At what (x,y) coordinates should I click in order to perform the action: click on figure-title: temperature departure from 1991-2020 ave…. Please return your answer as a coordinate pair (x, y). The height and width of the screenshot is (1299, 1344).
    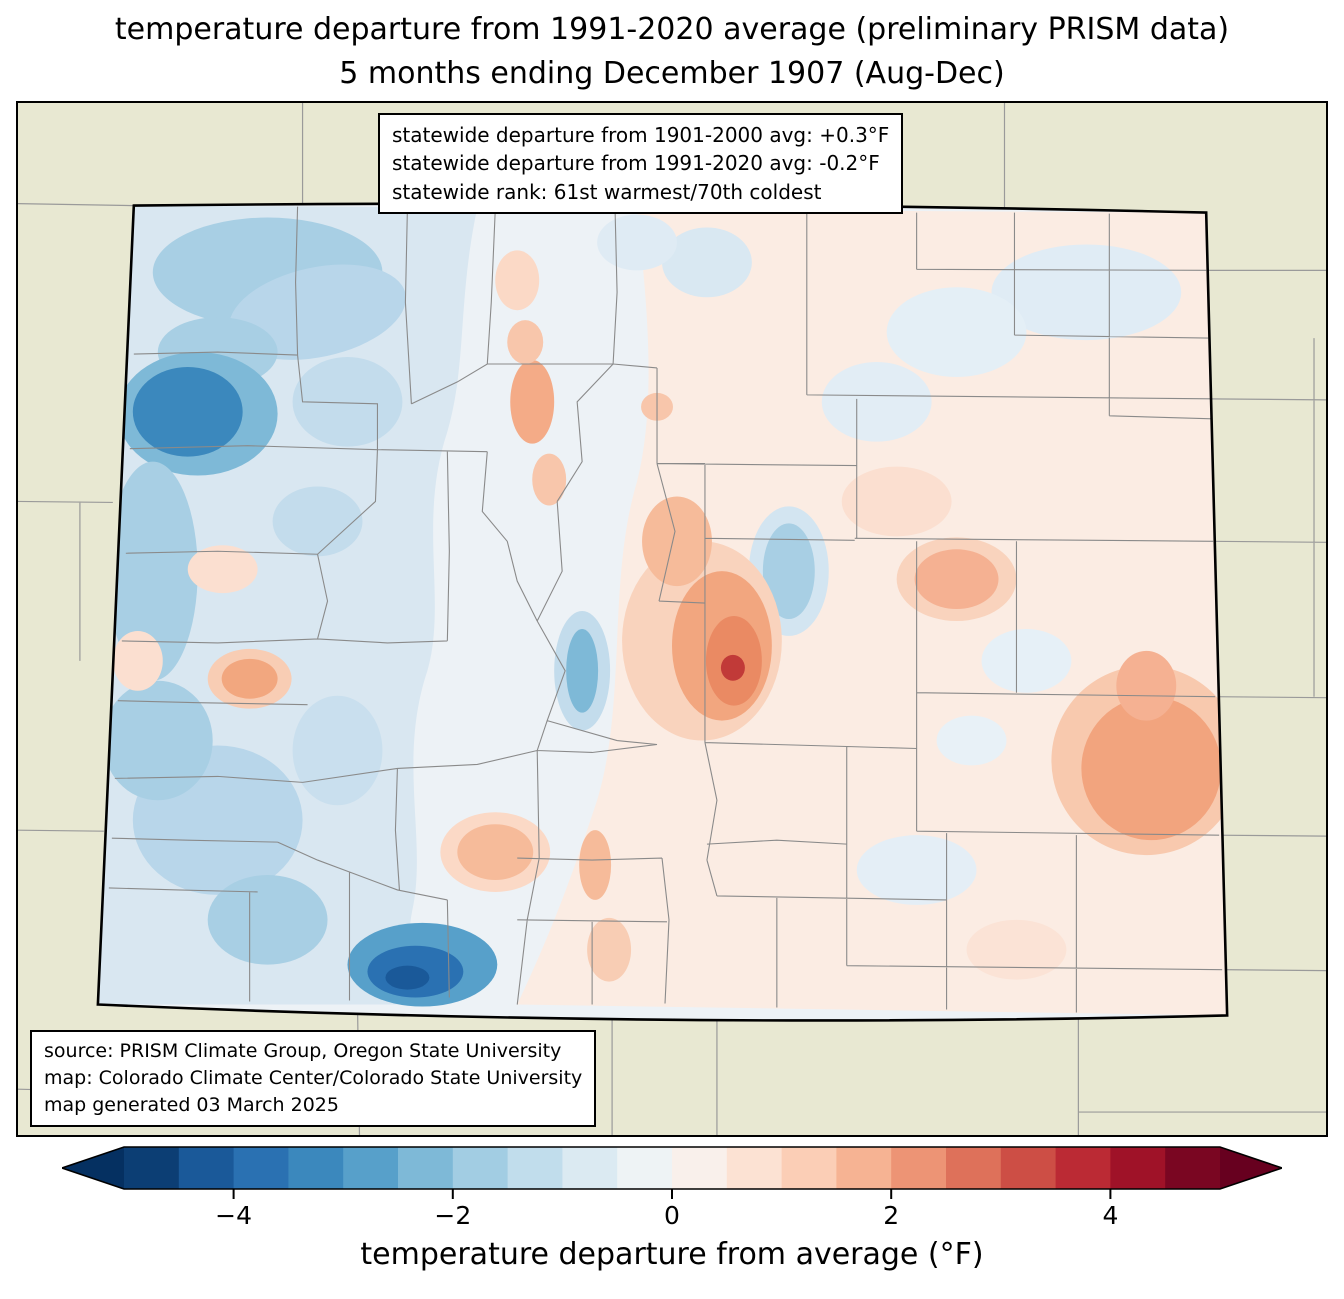
    Looking at the image, I should click on (672, 47).